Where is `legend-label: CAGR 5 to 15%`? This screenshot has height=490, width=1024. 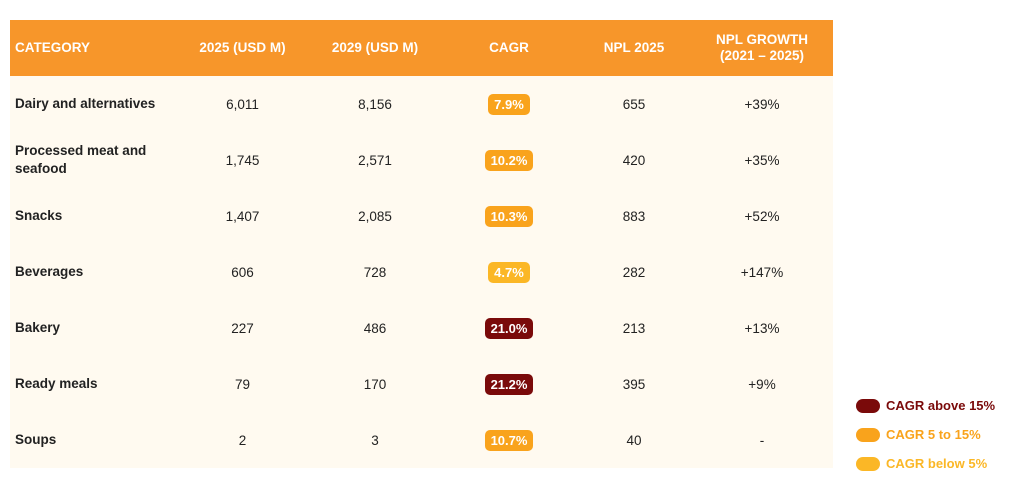
legend-label: CAGR 5 to 15% is located at coordinates (933, 434).